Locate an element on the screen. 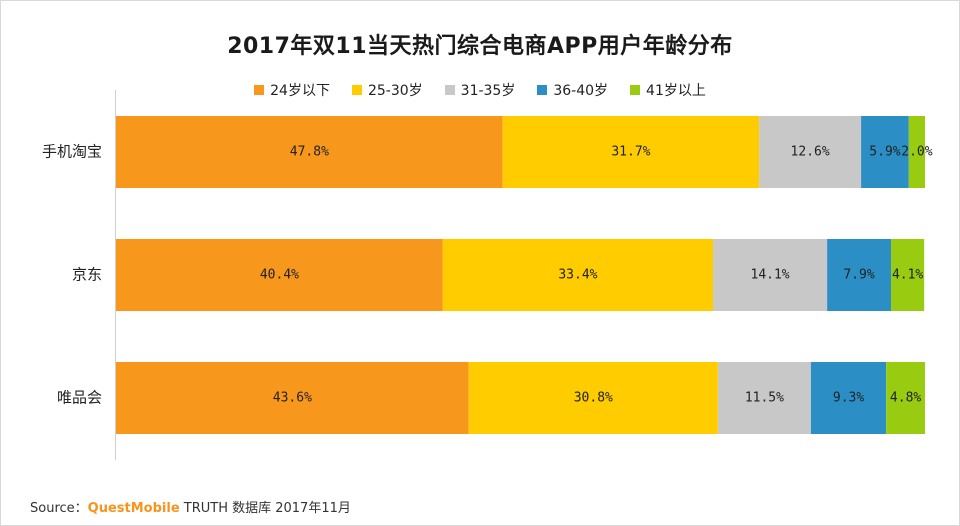 This screenshot has width=960, height=526. legend-item: 31-35岁 is located at coordinates (480, 90).